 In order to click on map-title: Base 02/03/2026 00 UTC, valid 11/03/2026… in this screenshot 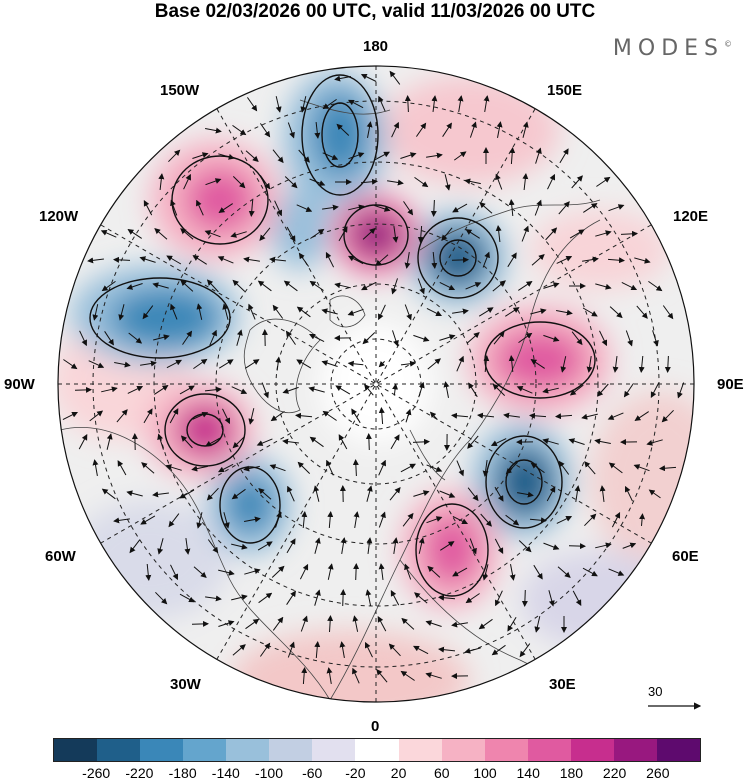, I will do `click(375, 11)`.